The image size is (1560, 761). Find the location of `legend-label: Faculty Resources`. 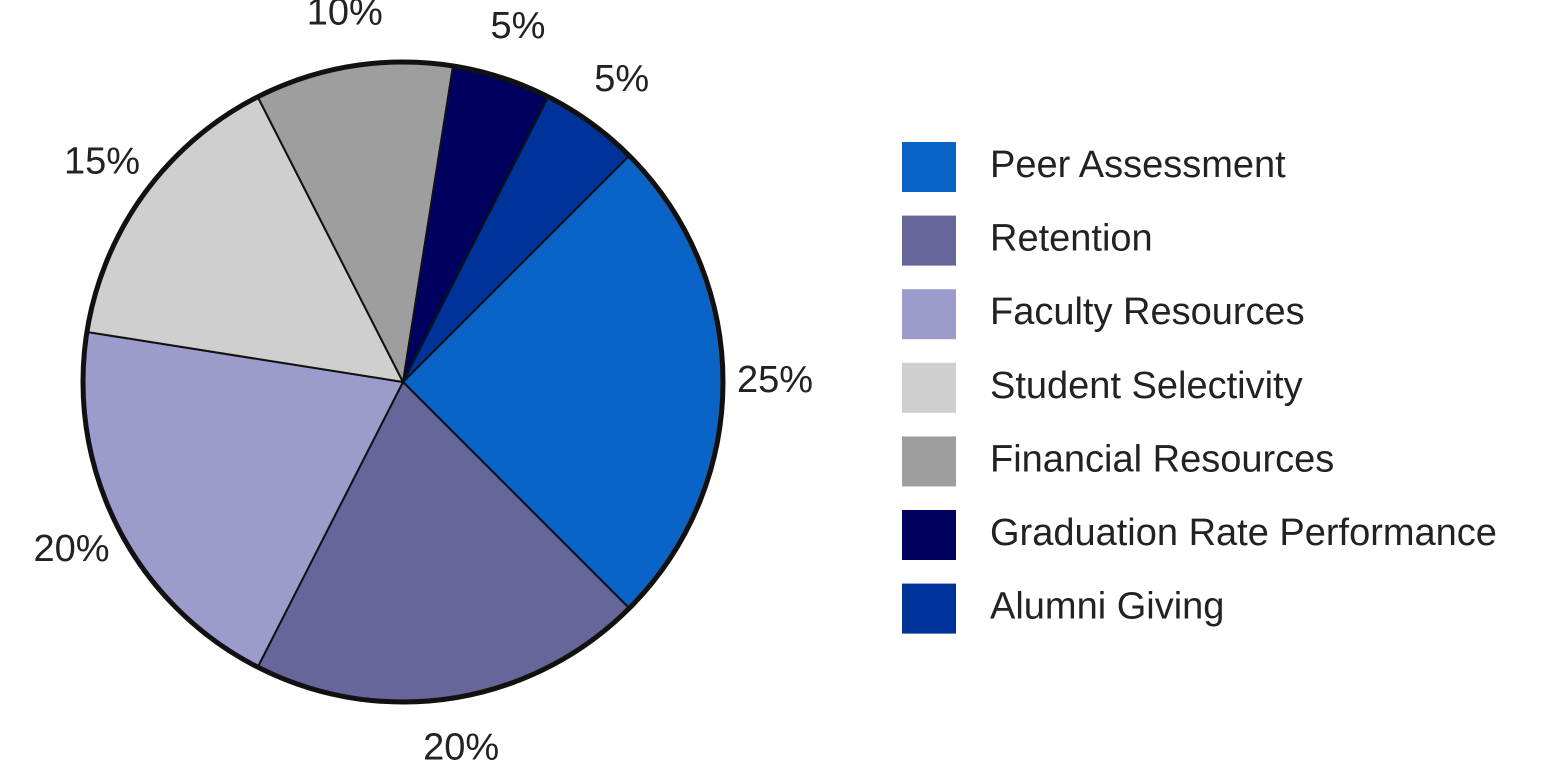

legend-label: Faculty Resources is located at coordinates (1147, 312).